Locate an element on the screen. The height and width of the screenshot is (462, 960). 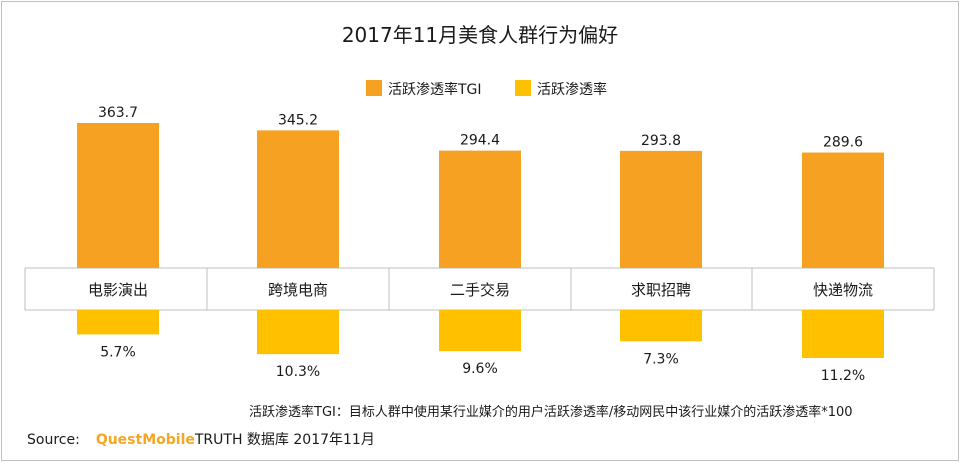
legend-label: 活跃渗透率 is located at coordinates (572, 89).